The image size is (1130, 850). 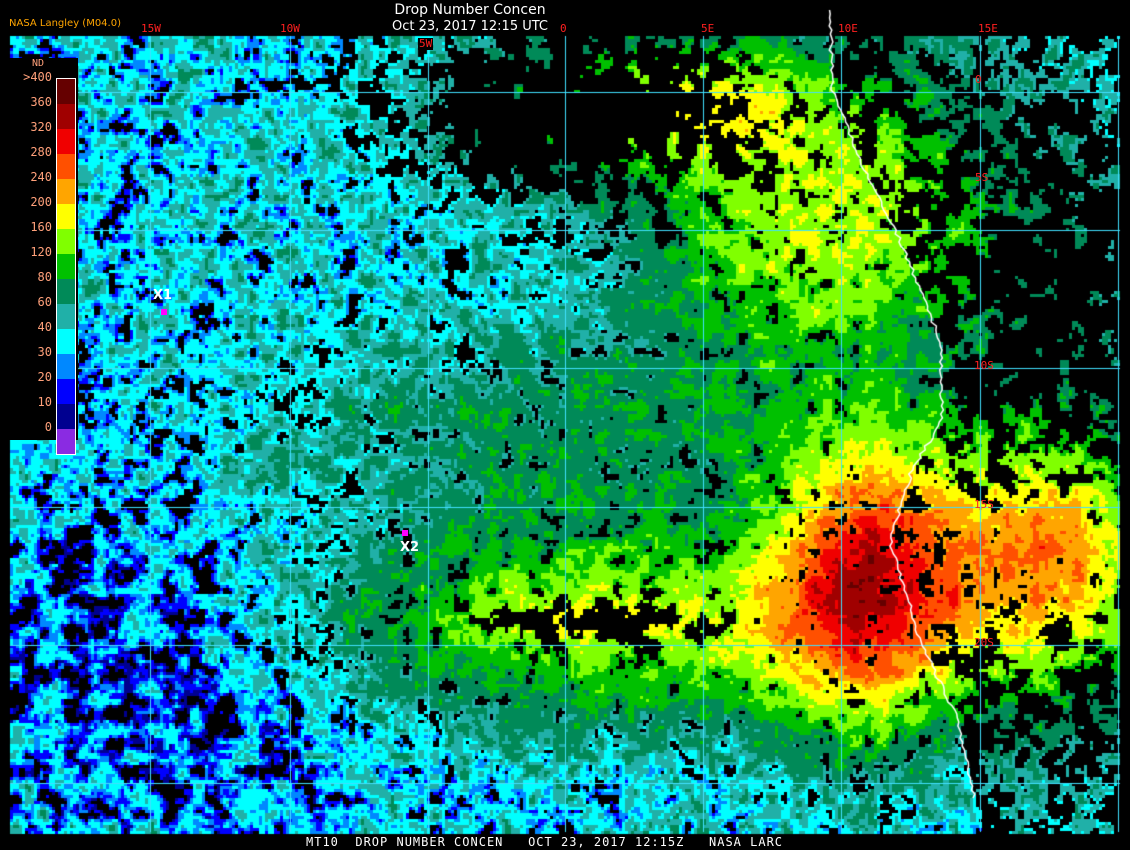 I want to click on lat-label: 15S, so click(x=984, y=504).